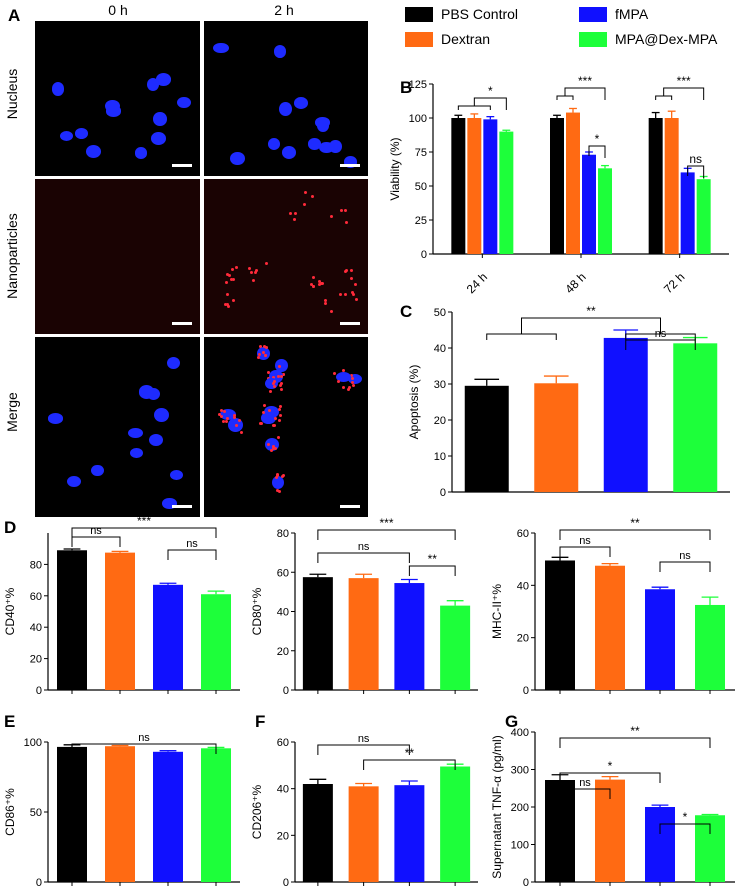  Describe the element at coordinates (664, 97) in the screenshot. I see `sub-bracket-B` at that location.